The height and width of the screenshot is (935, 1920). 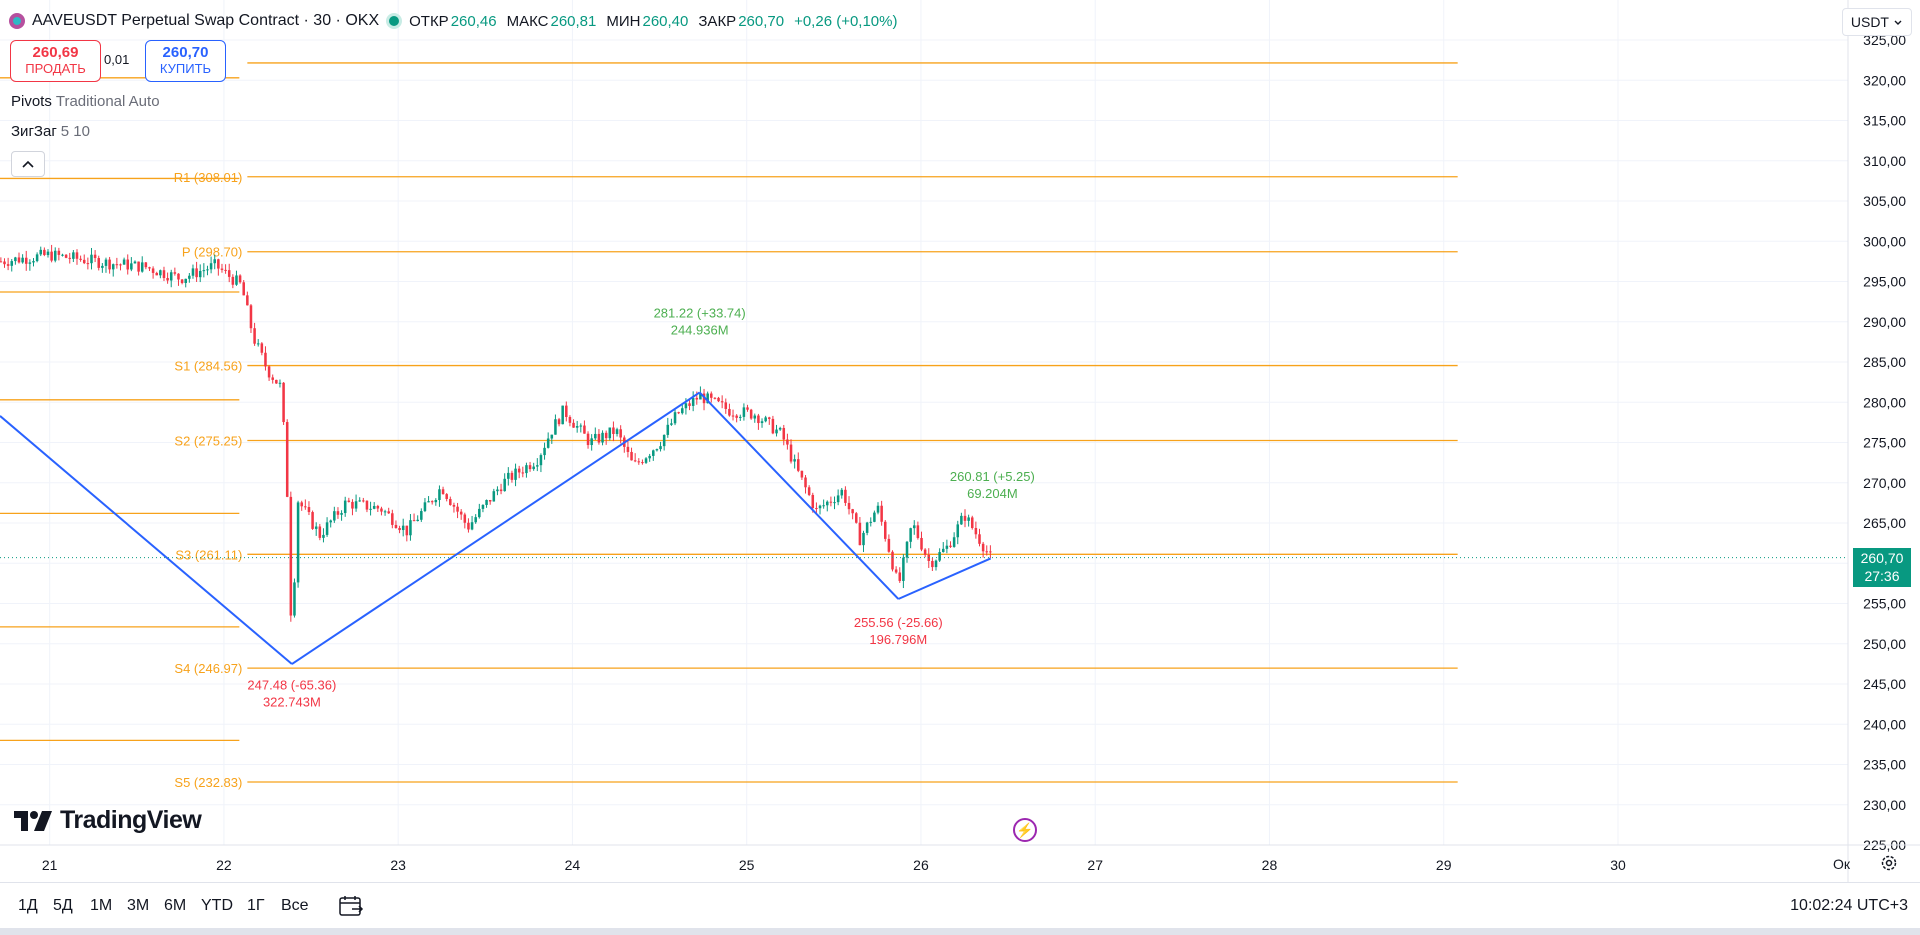 What do you see at coordinates (101, 905) in the screenshot?
I see `range-button-1m: 1М` at bounding box center [101, 905].